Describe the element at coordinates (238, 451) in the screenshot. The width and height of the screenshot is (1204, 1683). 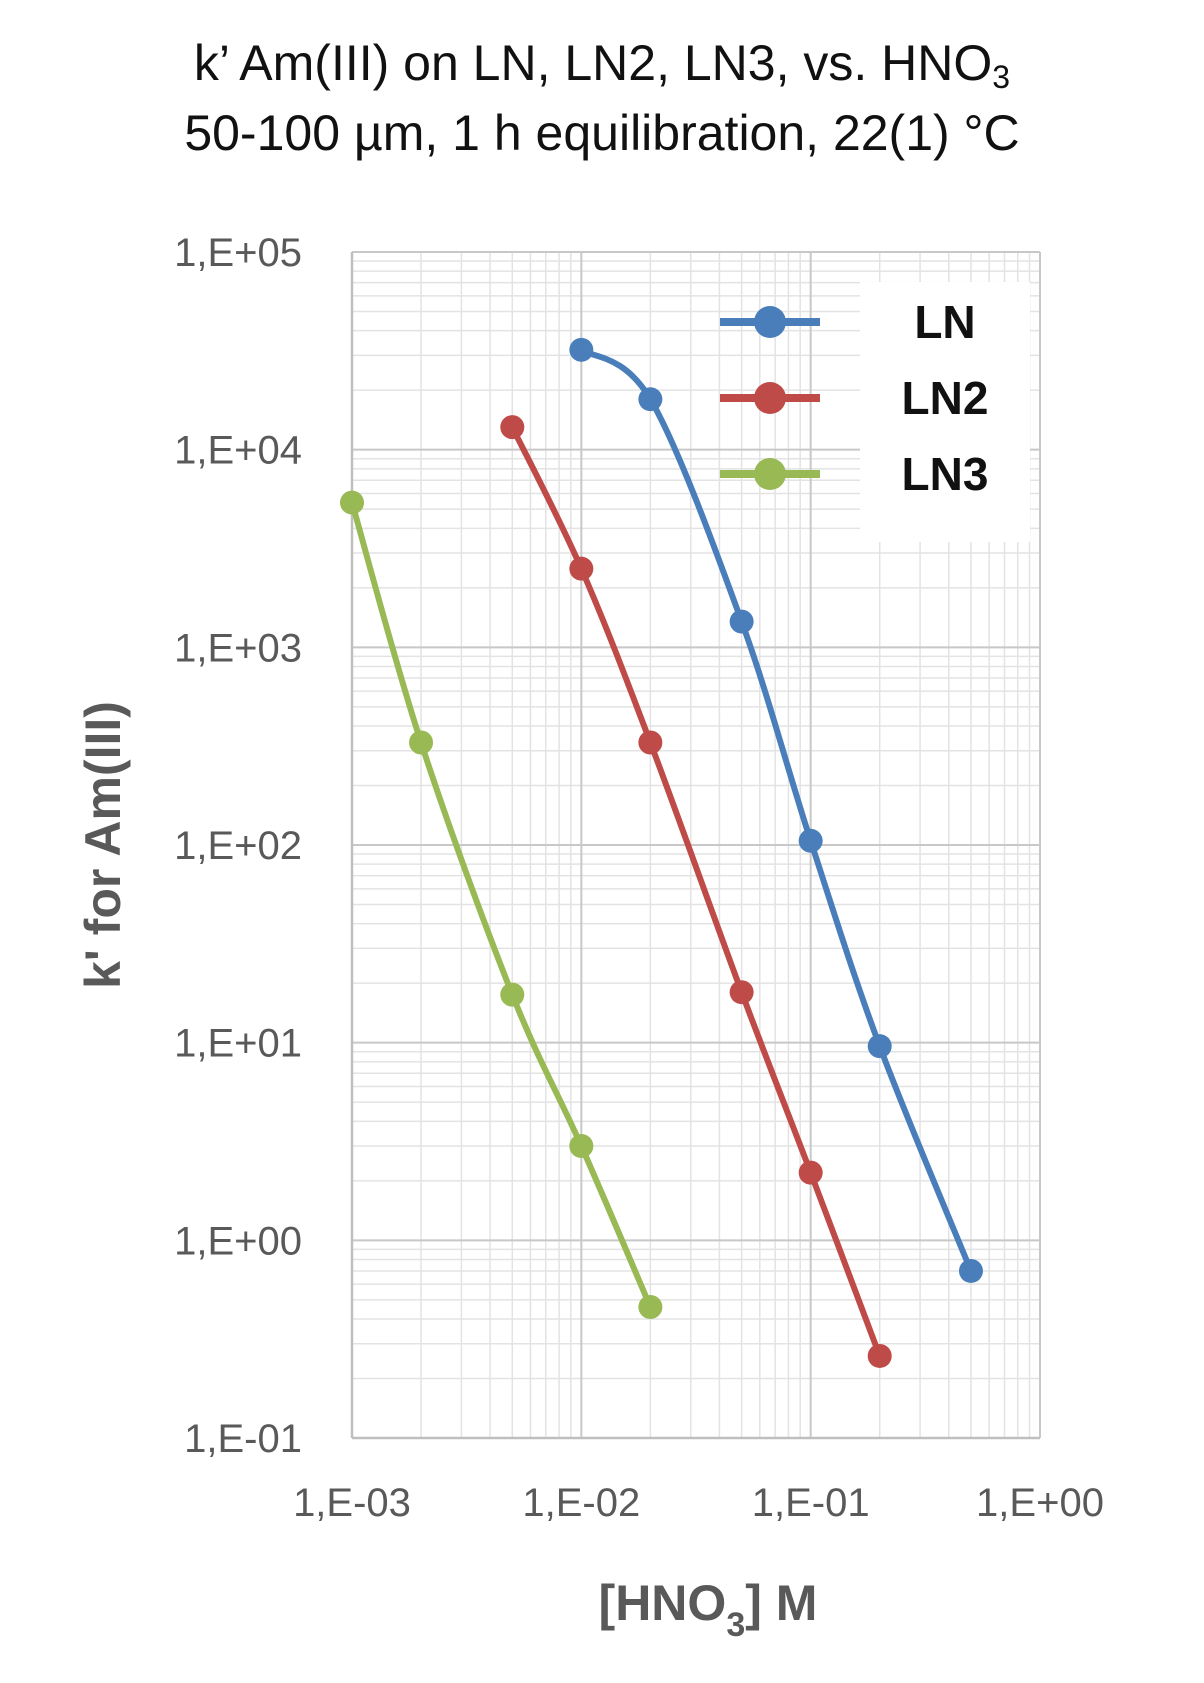
I see `y-tick-label: 1,E+04` at that location.